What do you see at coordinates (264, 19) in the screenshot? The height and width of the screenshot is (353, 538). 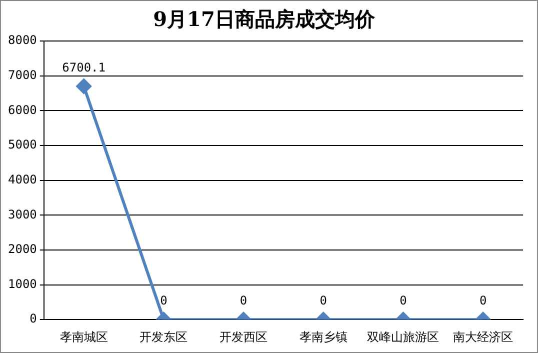 I see `chart-title: 9月17日商品房成交均价` at bounding box center [264, 19].